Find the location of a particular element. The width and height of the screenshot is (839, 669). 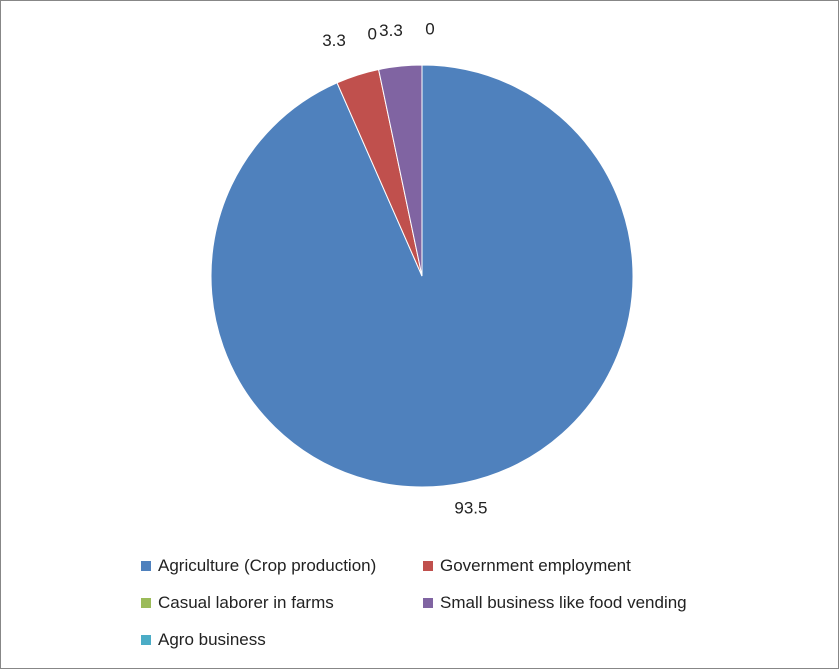

legend-item-government-employment: Government employment is located at coordinates (527, 566).